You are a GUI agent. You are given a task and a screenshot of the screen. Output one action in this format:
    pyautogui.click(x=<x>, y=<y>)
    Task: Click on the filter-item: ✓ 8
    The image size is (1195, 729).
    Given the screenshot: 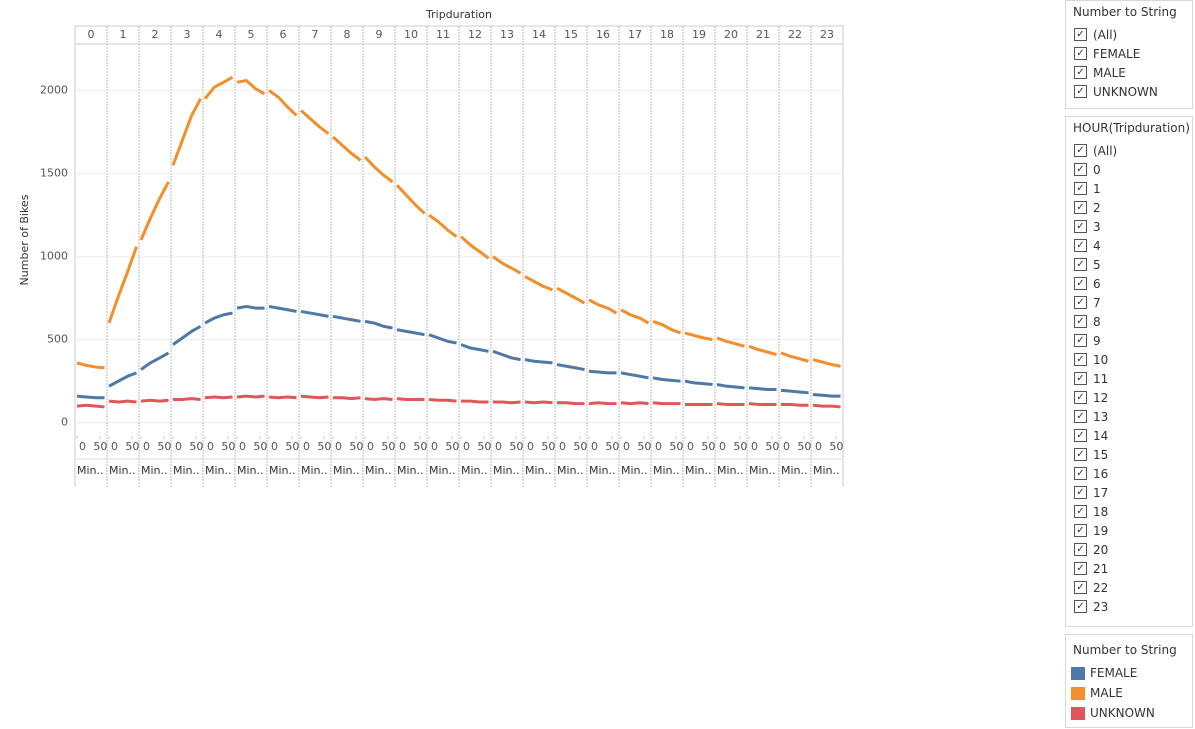 What is the action you would take?
    pyautogui.click(x=1129, y=321)
    